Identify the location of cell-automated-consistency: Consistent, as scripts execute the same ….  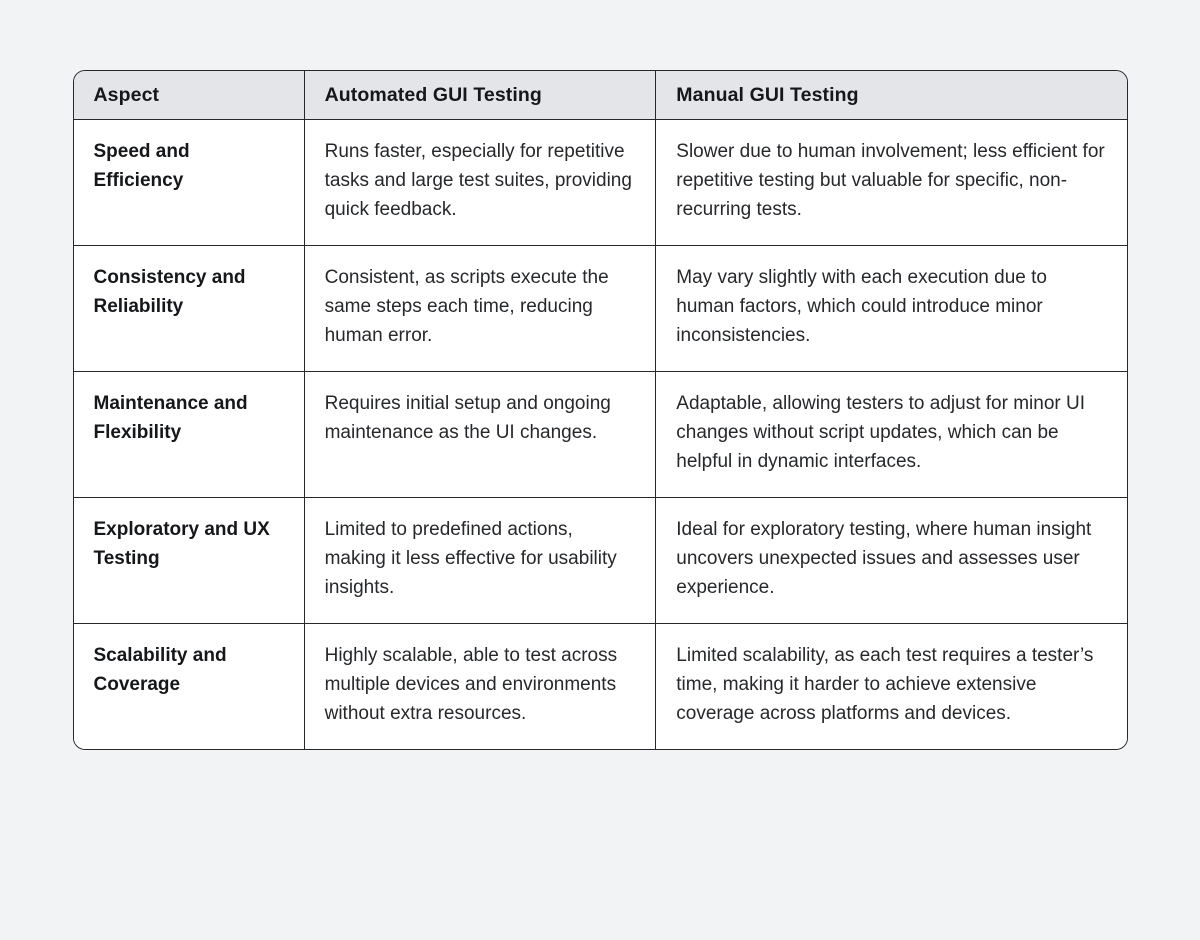
(480, 308).